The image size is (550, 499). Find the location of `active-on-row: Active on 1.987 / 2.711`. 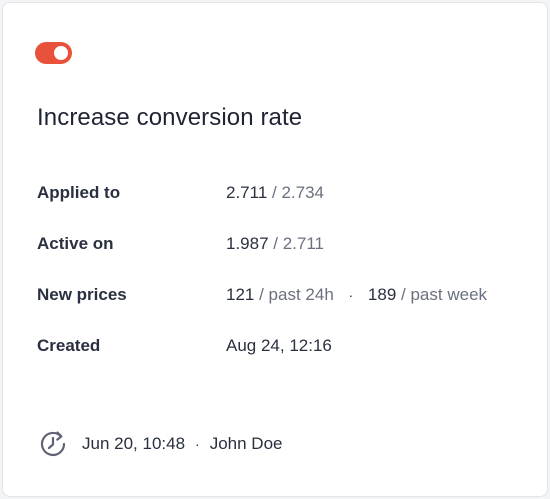

active-on-row: Active on 1.987 / 2.711 is located at coordinates (180, 244).